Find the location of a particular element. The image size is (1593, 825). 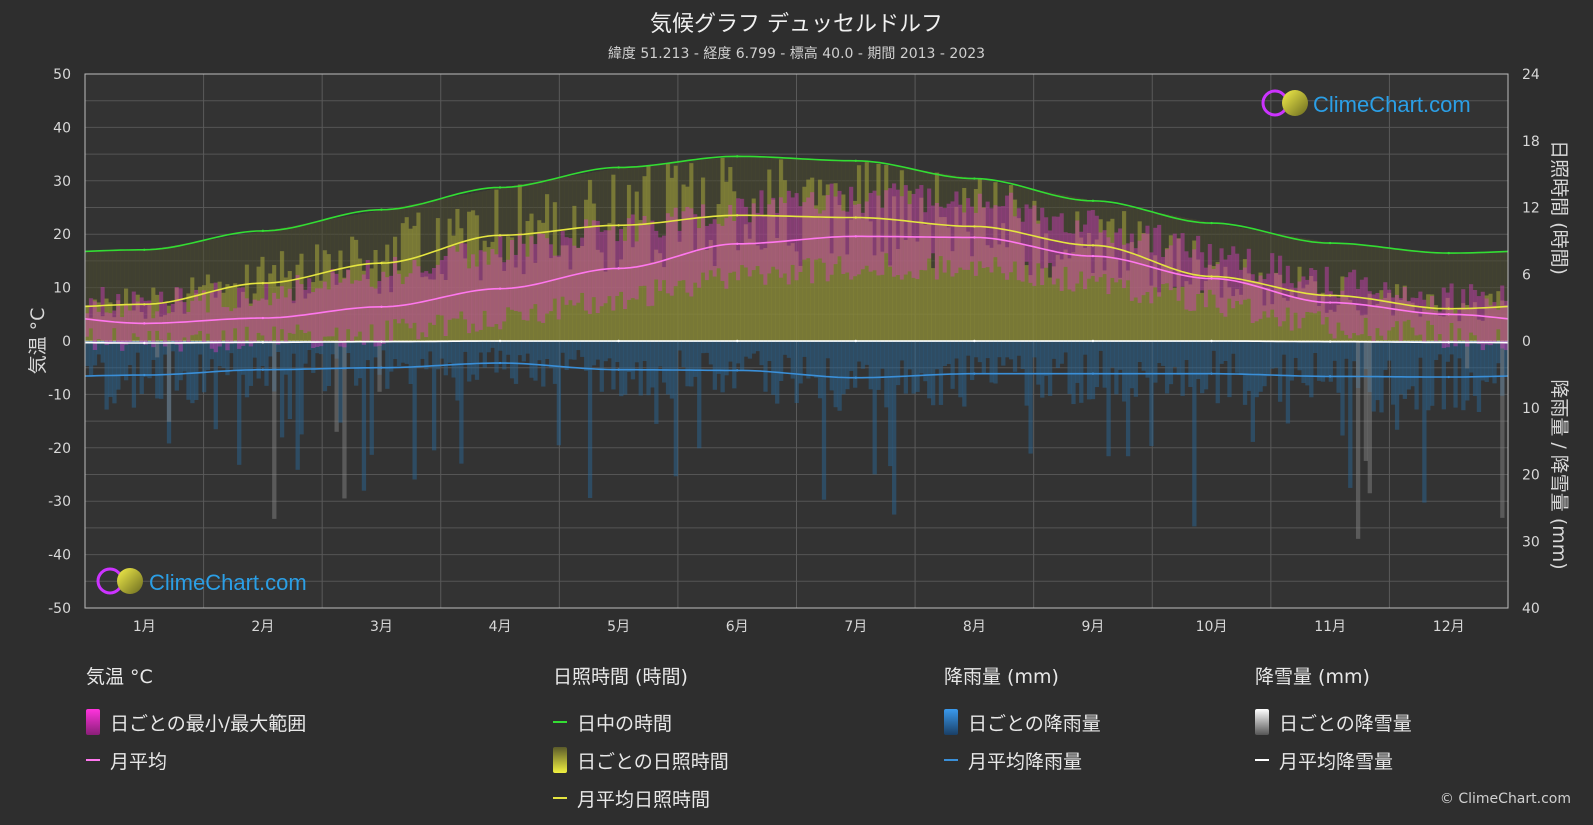

brand-logo-top: ClimeChart.com is located at coordinates (1366, 103).